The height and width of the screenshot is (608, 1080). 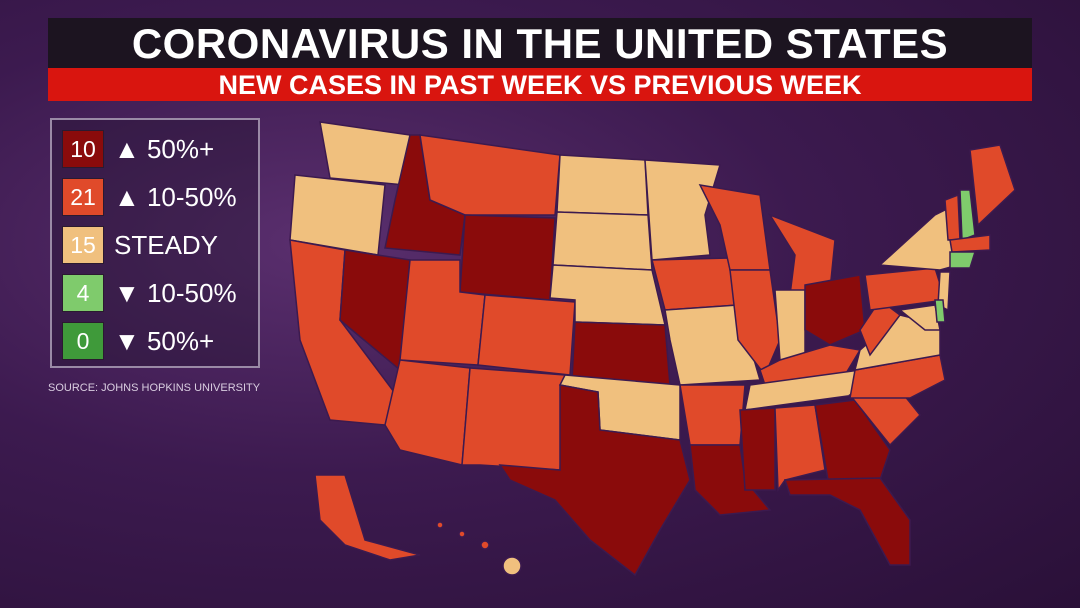 I want to click on legend-swatch: 4, so click(x=83, y=293).